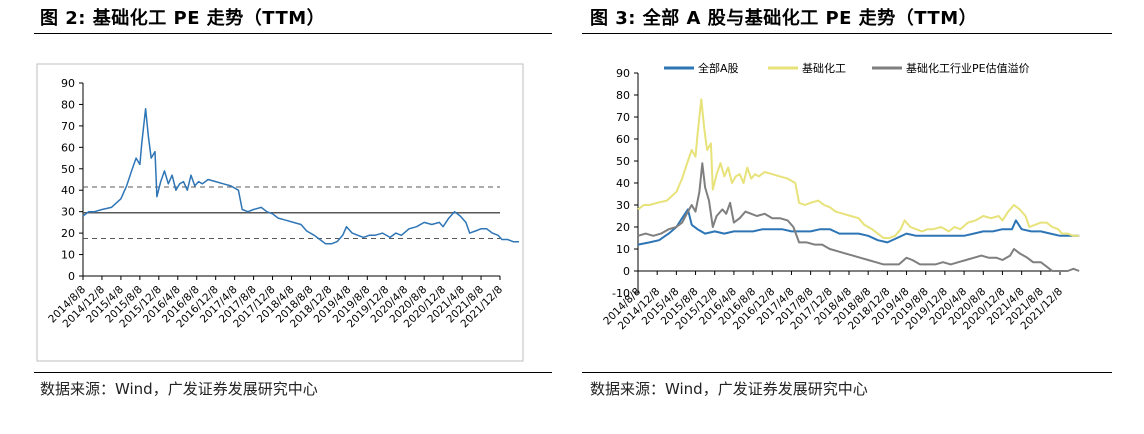  What do you see at coordinates (847, 33) in the screenshot?
I see `figure-3-top-rule` at bounding box center [847, 33].